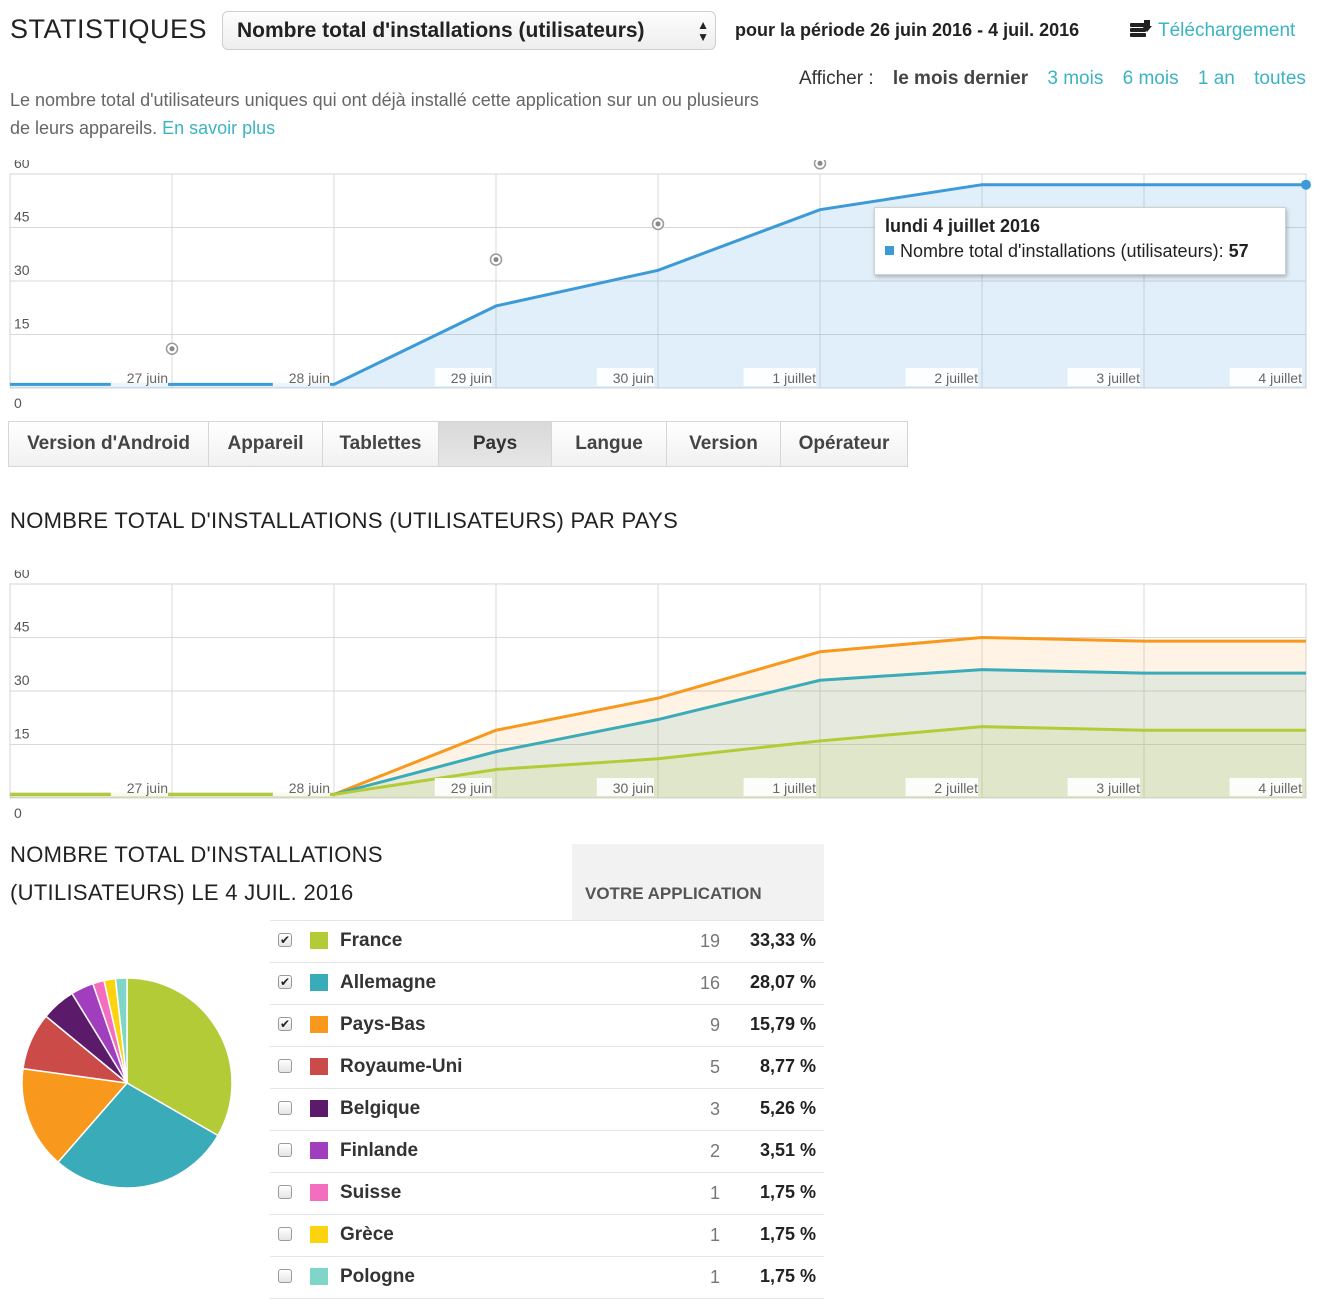 This screenshot has width=1320, height=1310. I want to click on country-name: France, so click(371, 940).